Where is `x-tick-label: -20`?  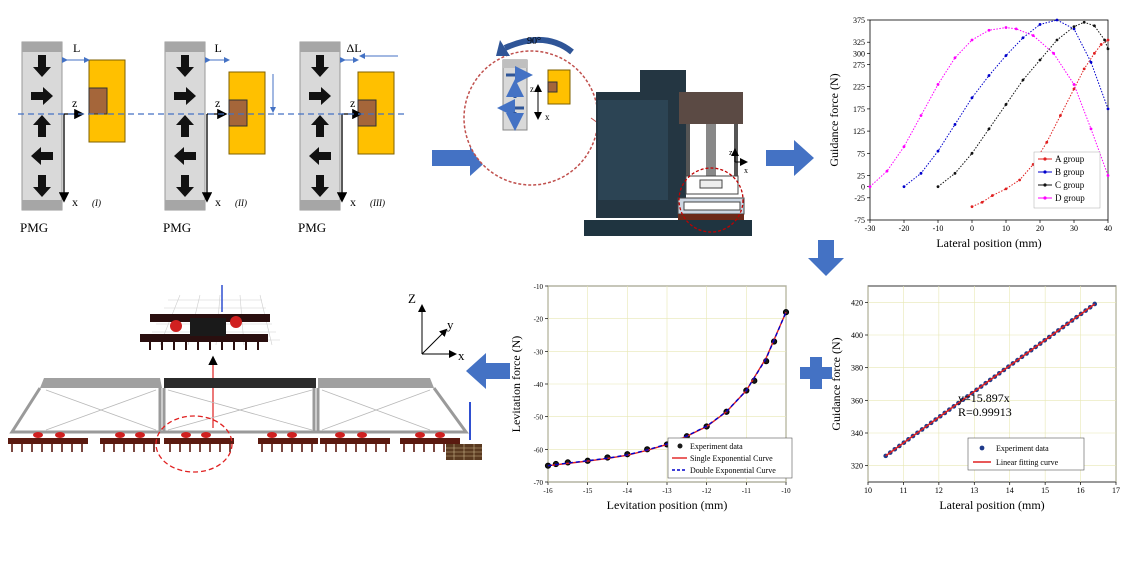 x-tick-label: -20 is located at coordinates (904, 228).